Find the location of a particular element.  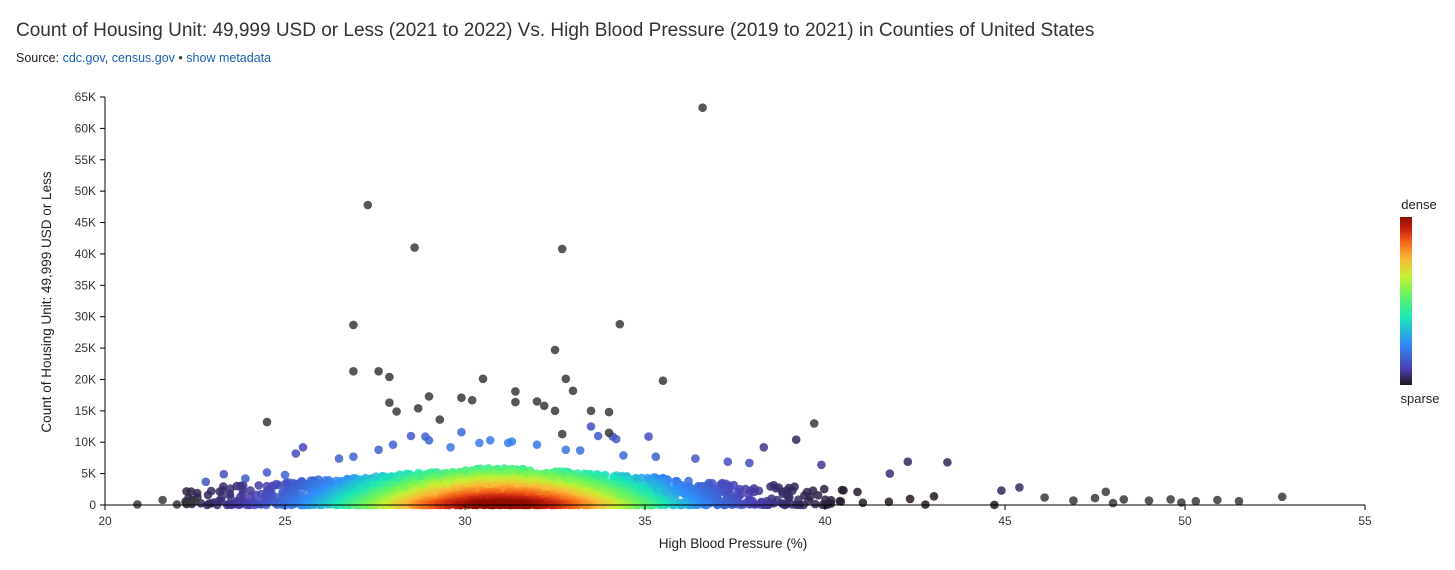

legend-sparse-label: sparse is located at coordinates (1419, 398).